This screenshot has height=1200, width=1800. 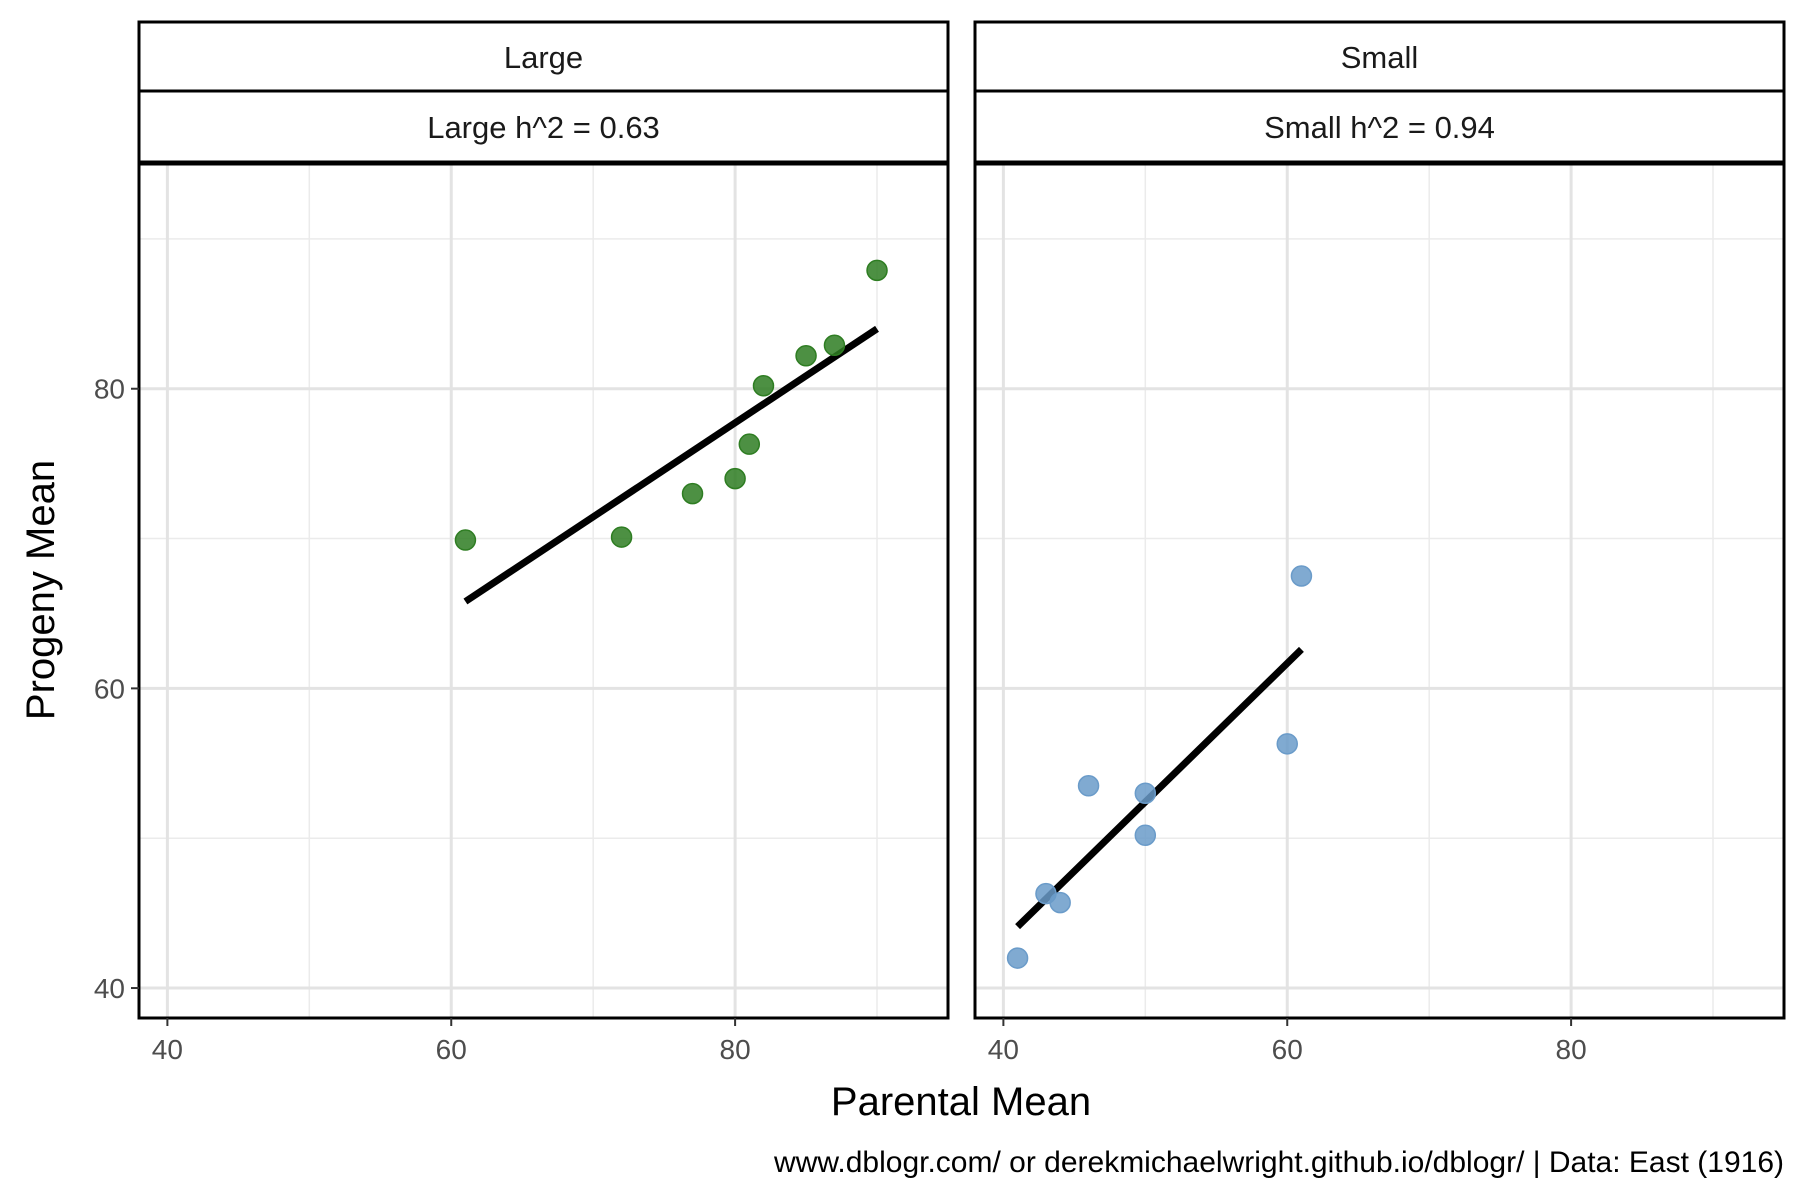 What do you see at coordinates (869, 1041) in the screenshot?
I see `x-axis: 40 60 80 40 60 80` at bounding box center [869, 1041].